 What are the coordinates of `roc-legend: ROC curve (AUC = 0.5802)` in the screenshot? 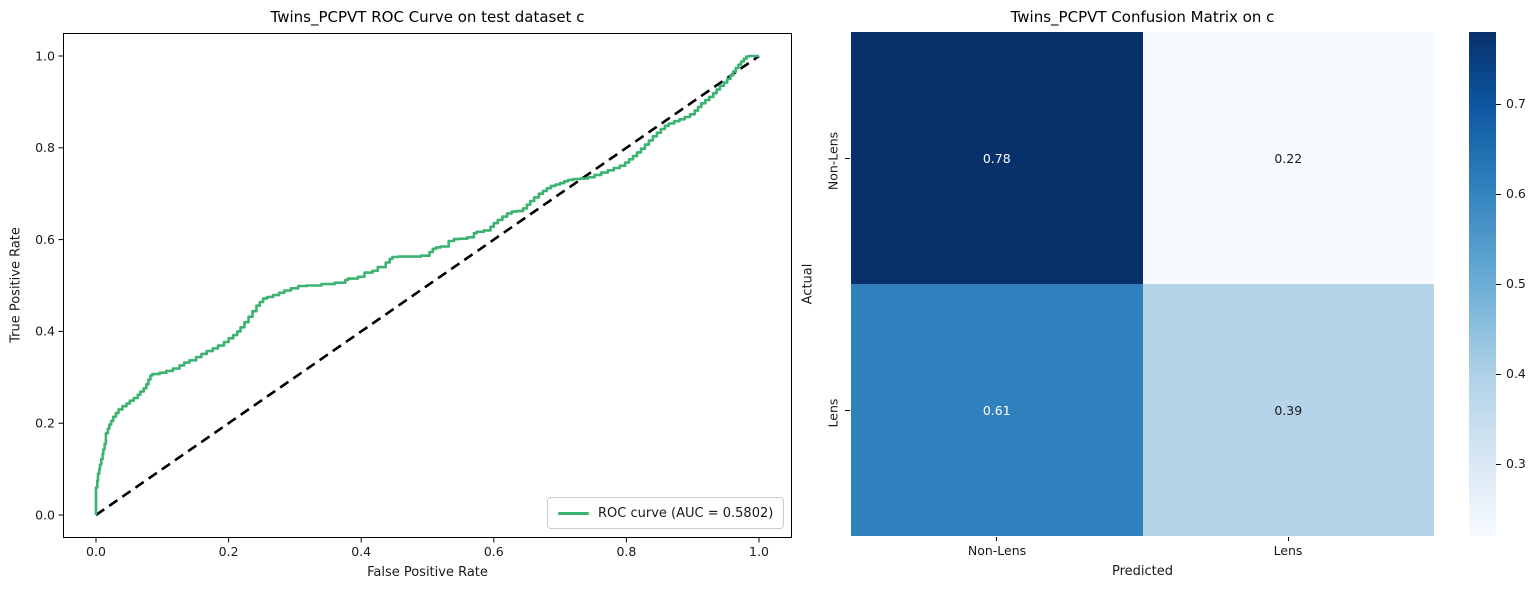 It's located at (666, 513).